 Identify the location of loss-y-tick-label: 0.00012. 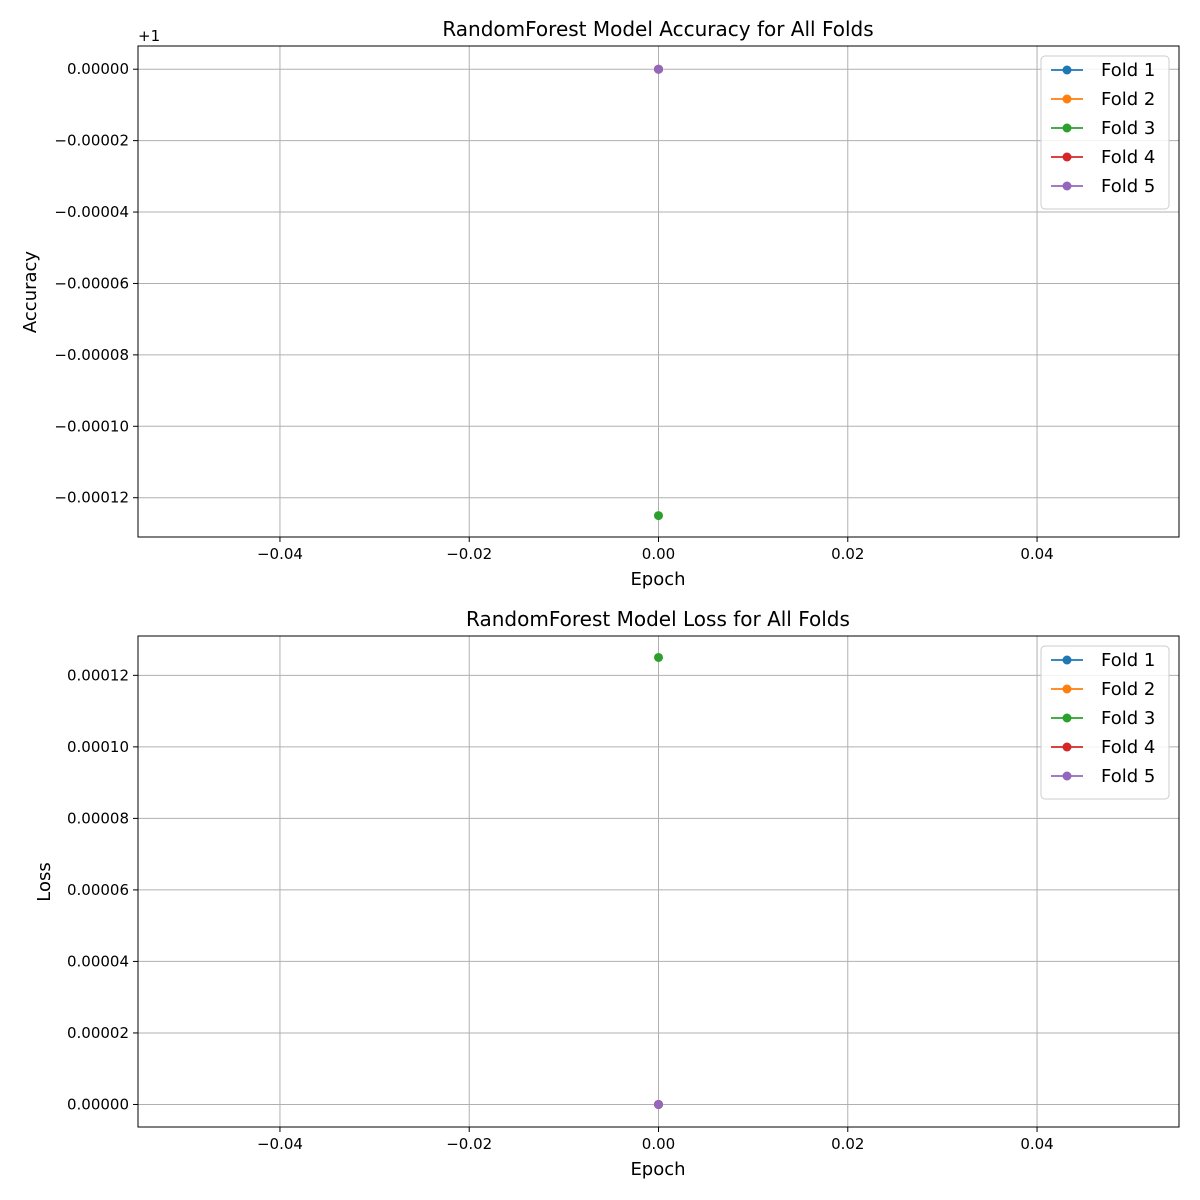
(98, 675).